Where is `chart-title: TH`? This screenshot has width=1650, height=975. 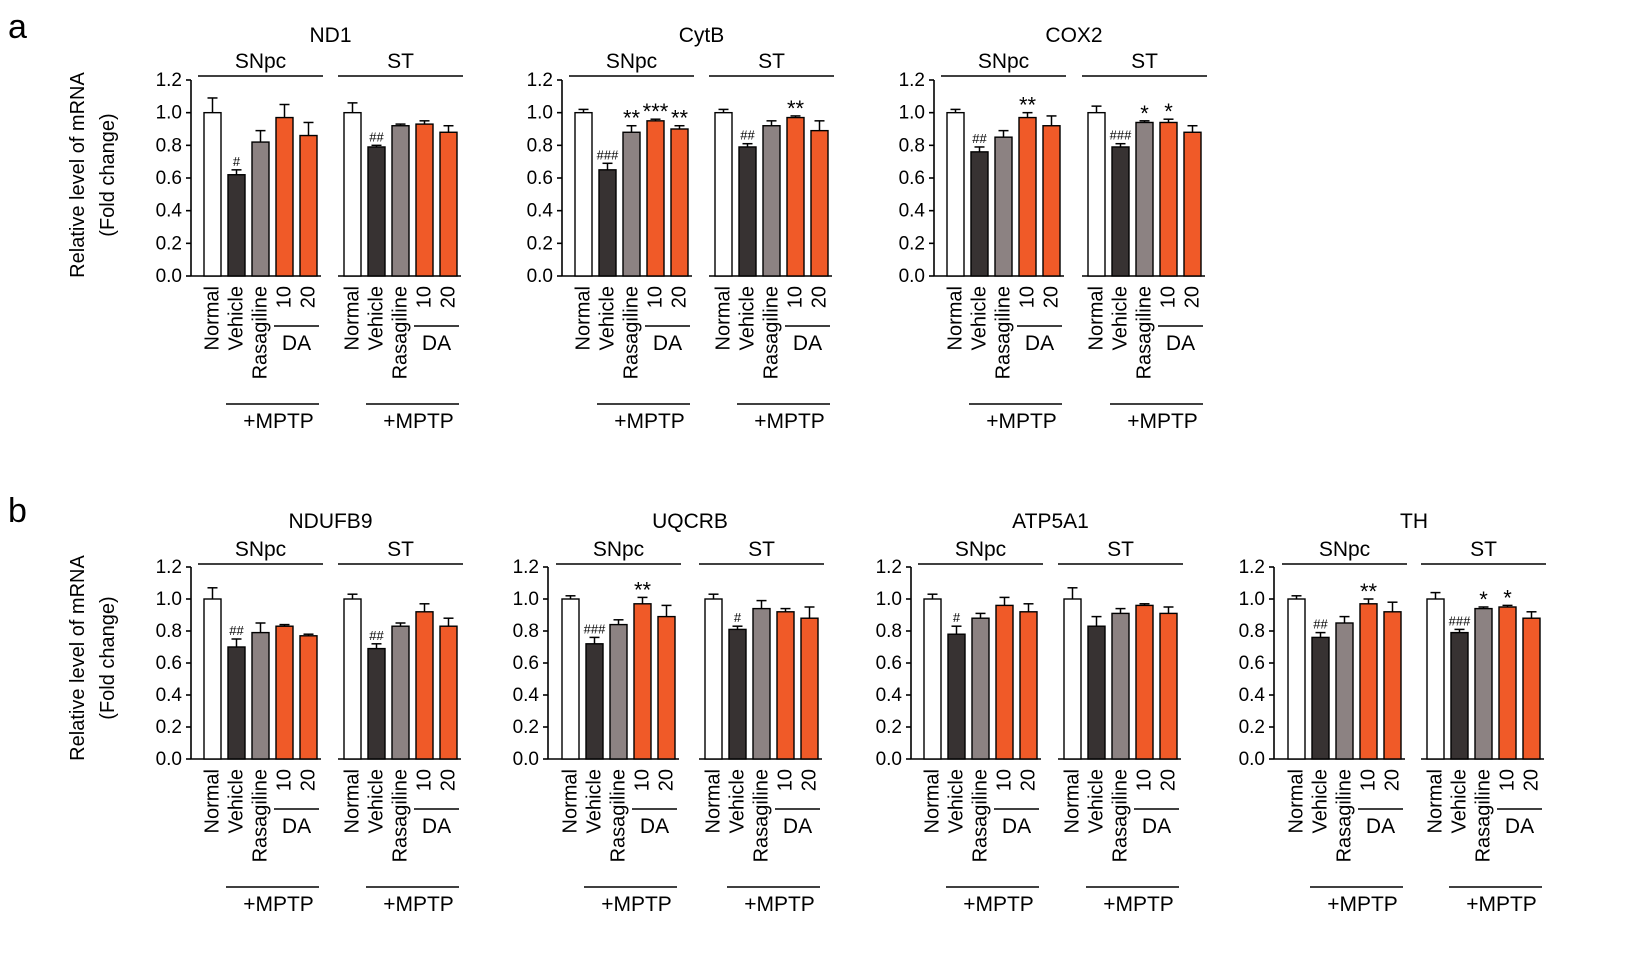 chart-title: TH is located at coordinates (1414, 521).